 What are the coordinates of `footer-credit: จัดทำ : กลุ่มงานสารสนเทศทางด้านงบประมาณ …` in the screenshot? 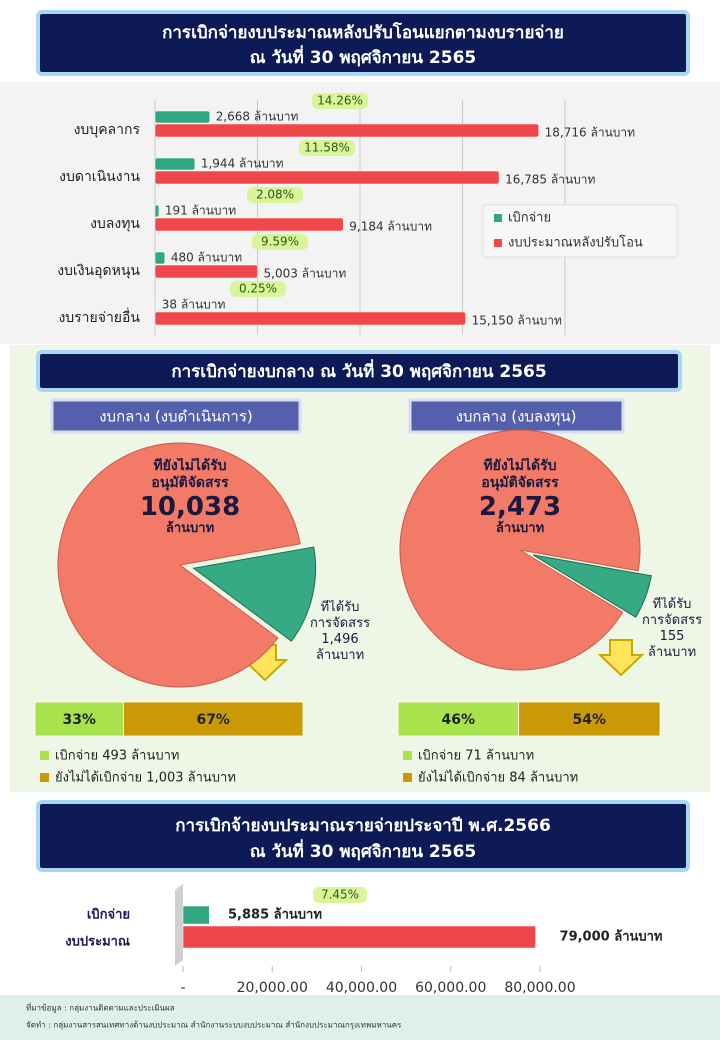 It's located at (214, 1025).